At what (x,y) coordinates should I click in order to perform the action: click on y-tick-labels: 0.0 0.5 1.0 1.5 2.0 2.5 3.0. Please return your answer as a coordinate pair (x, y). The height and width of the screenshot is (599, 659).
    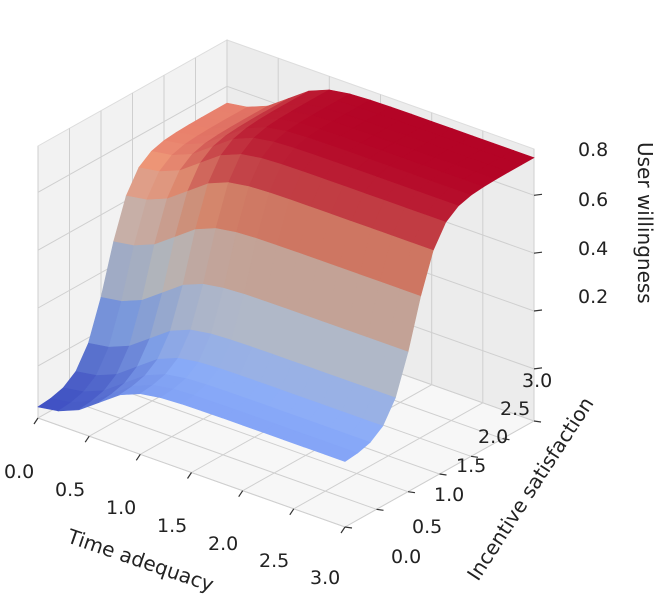
    Looking at the image, I should click on (471, 469).